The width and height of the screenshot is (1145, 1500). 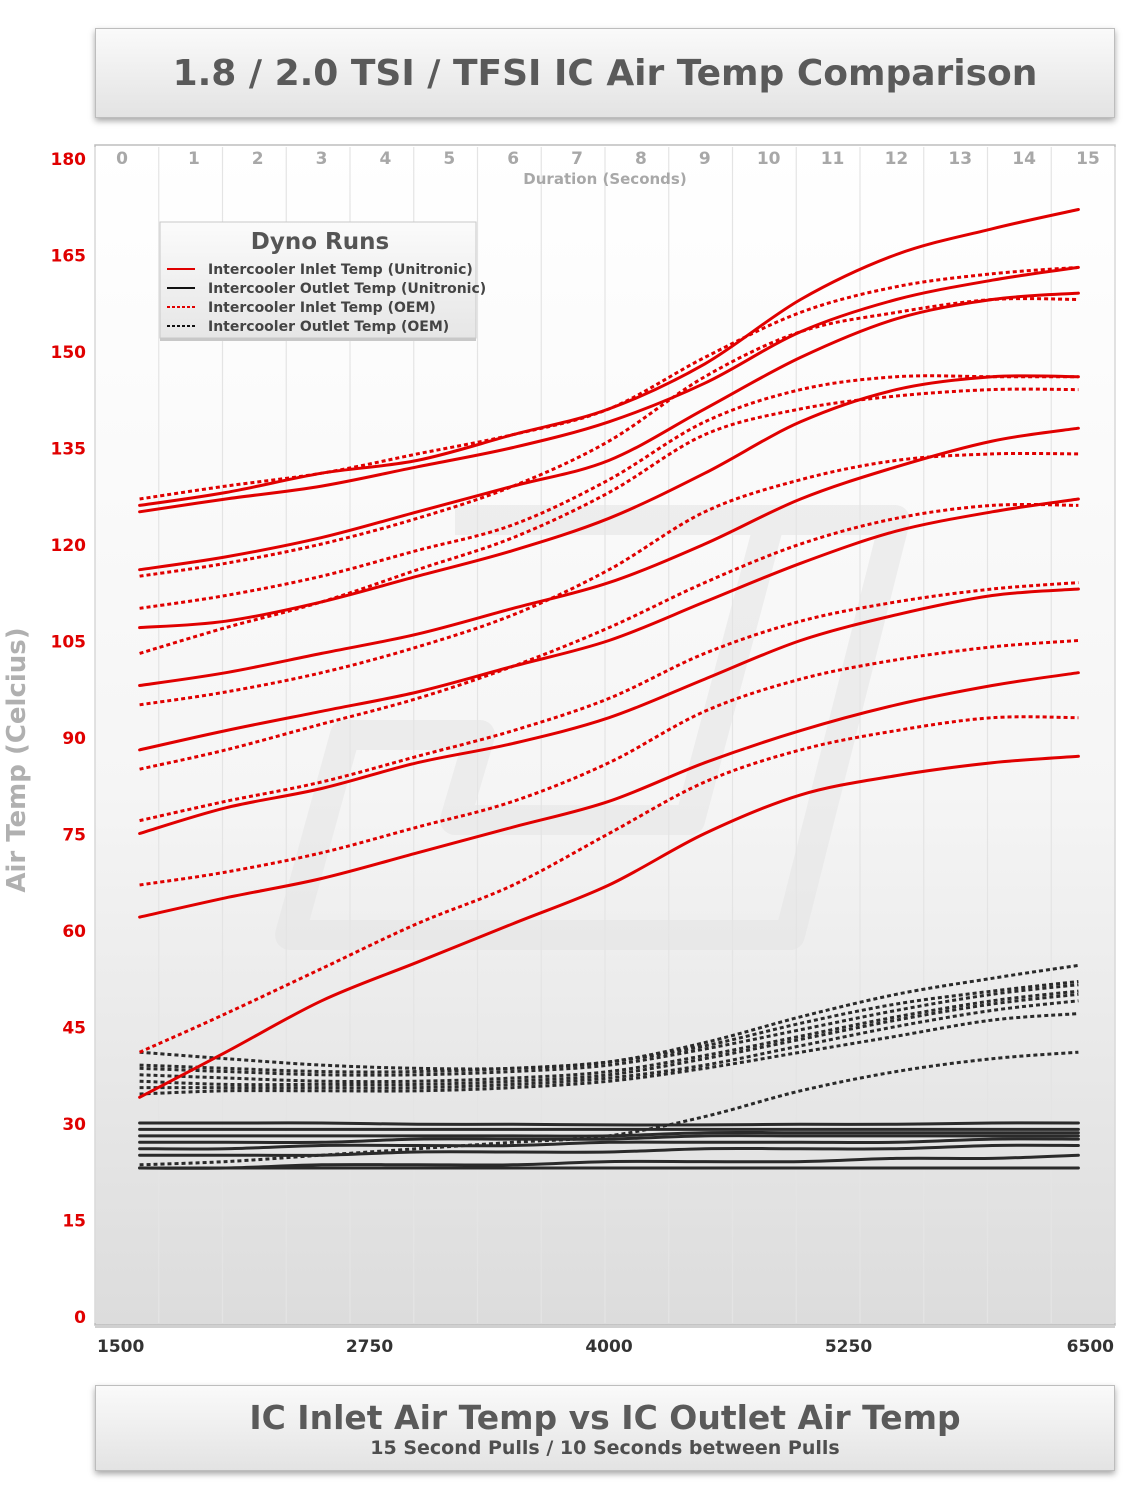 What do you see at coordinates (608, 1347) in the screenshot?
I see `x-tick-label: 4000` at bounding box center [608, 1347].